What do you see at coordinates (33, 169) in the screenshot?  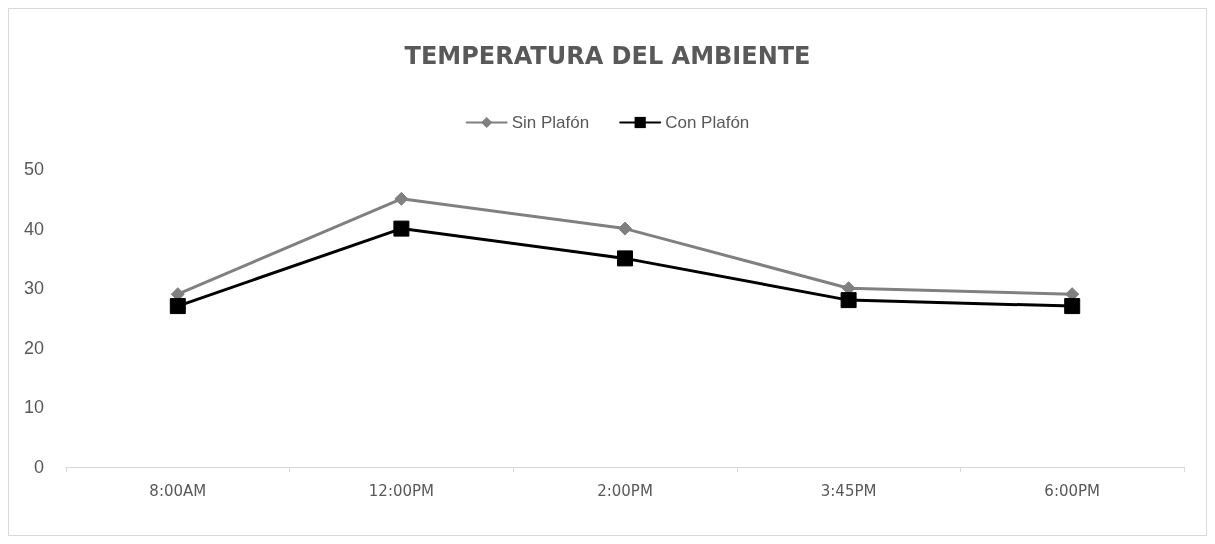 I see `y-tick-label: 50` at bounding box center [33, 169].